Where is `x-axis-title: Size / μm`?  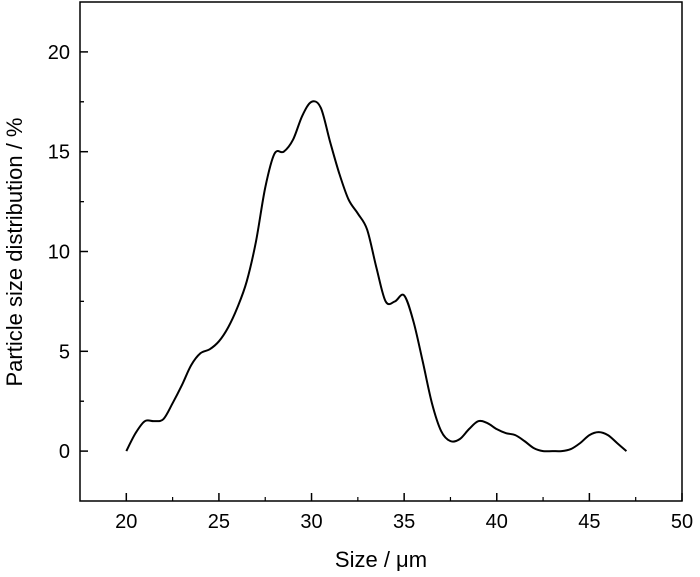 x-axis-title: Size / μm is located at coordinates (381, 559).